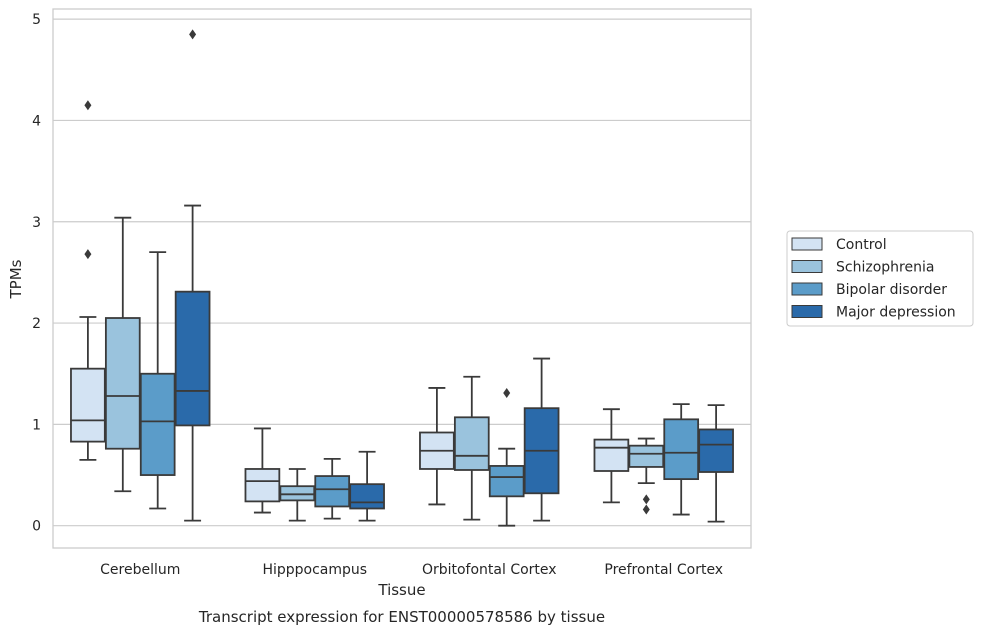  What do you see at coordinates (489, 570) in the screenshot?
I see `x-tick-label: Orbitofontal Cortex` at bounding box center [489, 570].